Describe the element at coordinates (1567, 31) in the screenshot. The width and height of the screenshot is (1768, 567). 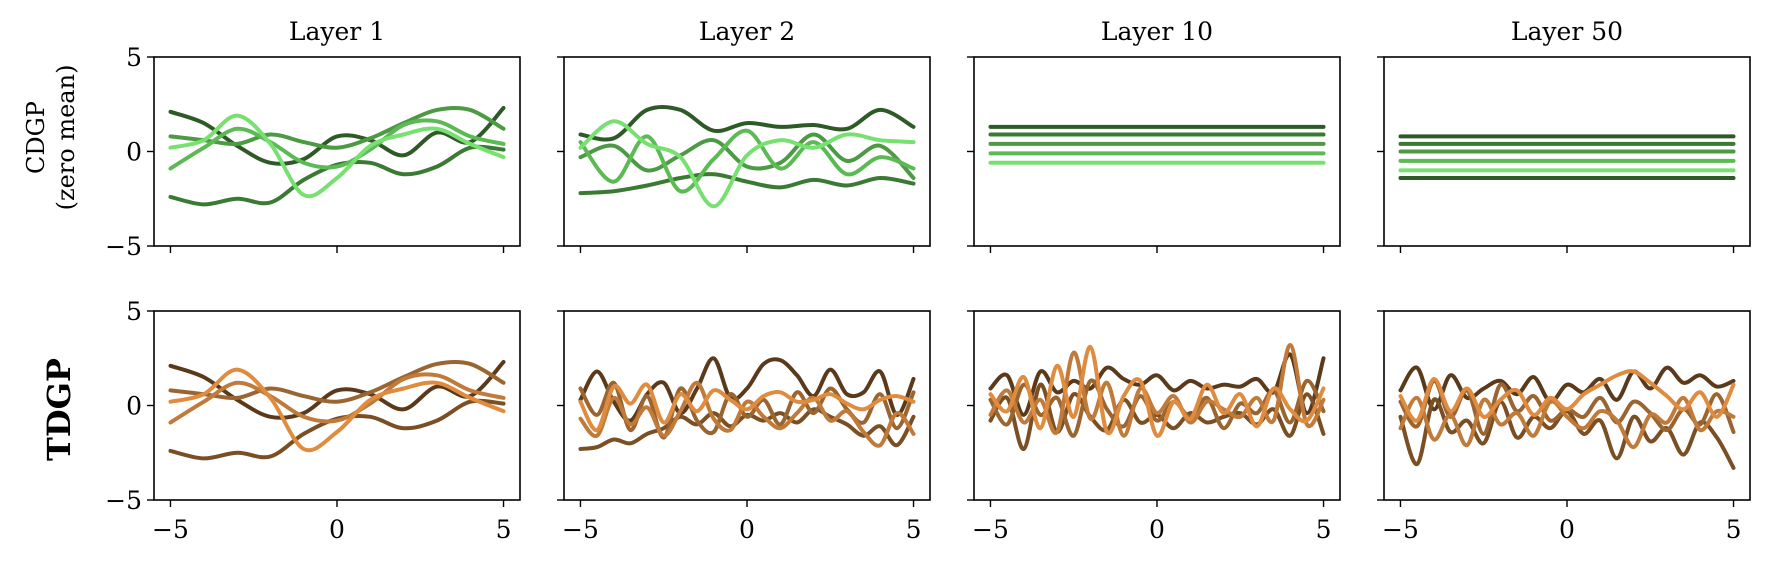
I see `column-title-4: Layer 50` at that location.